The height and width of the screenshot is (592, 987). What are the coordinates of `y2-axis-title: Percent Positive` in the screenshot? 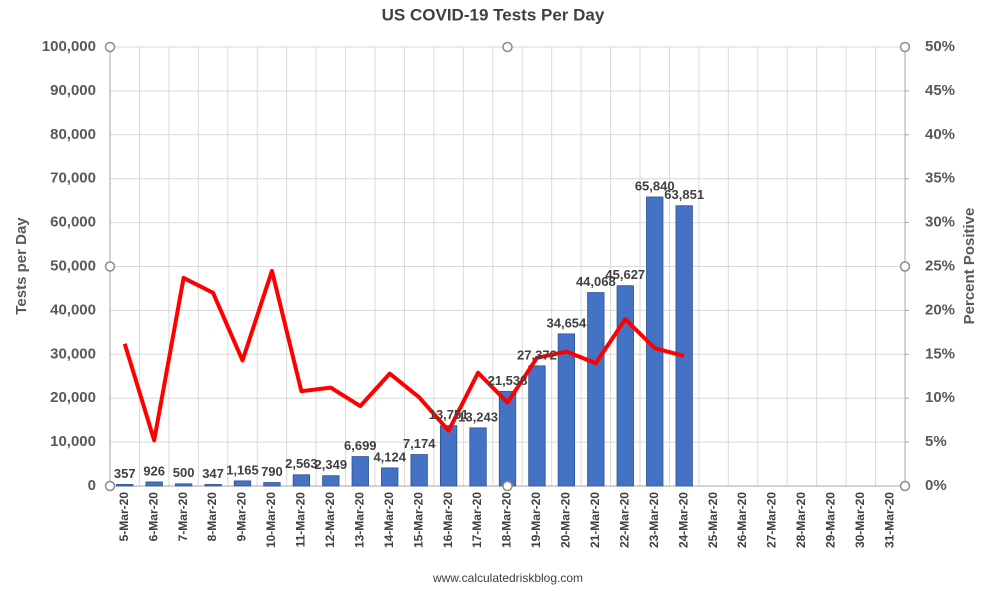 It's located at (969, 266).